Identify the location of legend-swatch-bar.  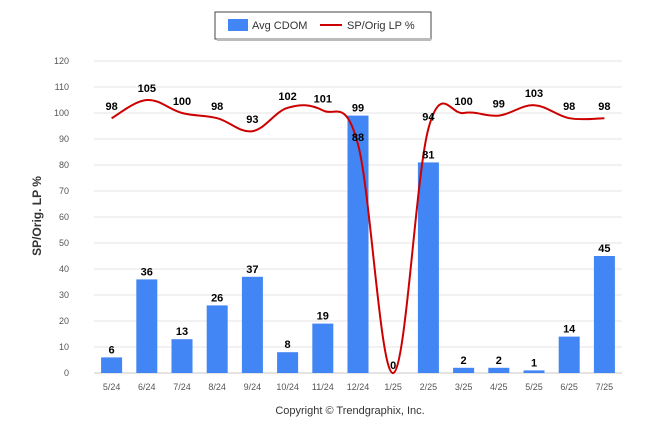
(238, 25).